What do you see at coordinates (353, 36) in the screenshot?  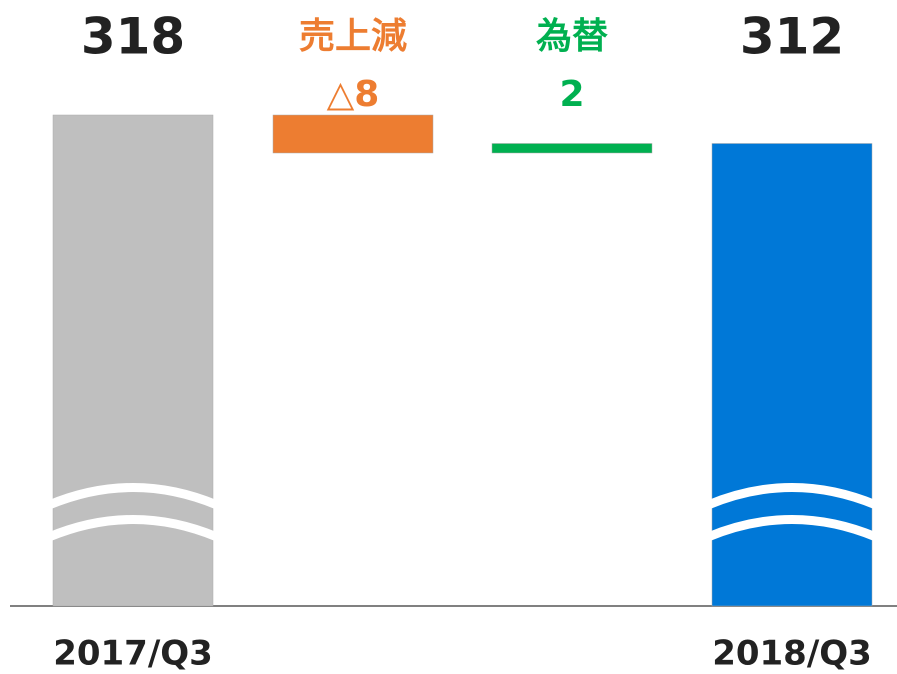 I see `category-label: 売上減` at bounding box center [353, 36].